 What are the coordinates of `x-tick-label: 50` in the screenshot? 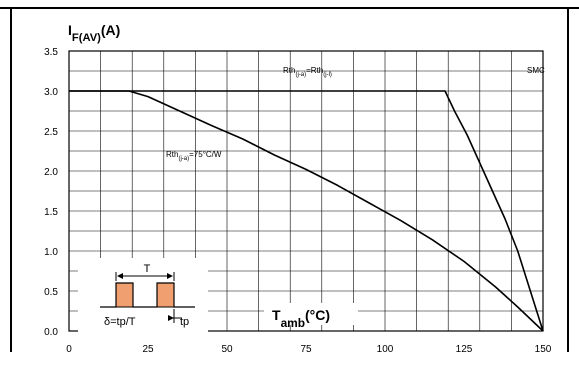 It's located at (227, 349).